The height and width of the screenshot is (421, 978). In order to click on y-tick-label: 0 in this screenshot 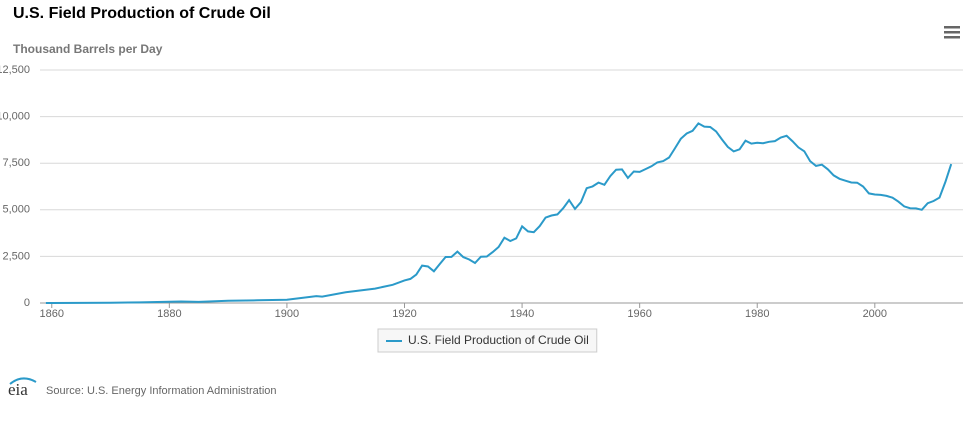, I will do `click(27, 303)`.